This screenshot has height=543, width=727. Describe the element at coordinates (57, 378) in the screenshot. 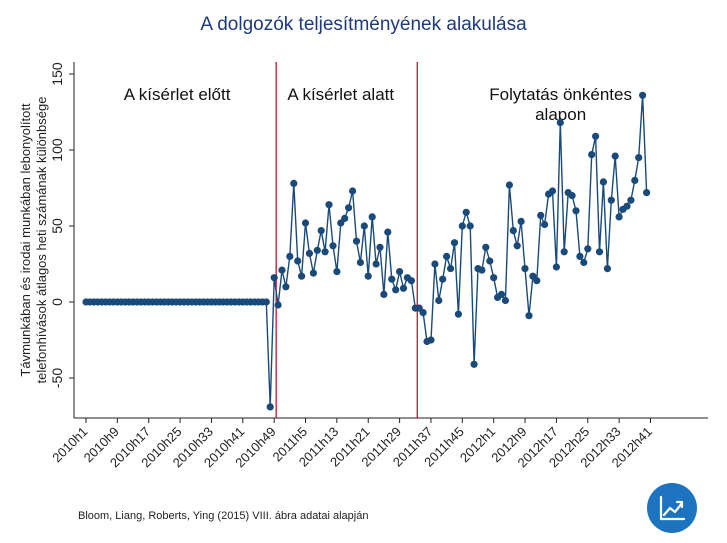

I see `y-tick-label: -50` at that location.